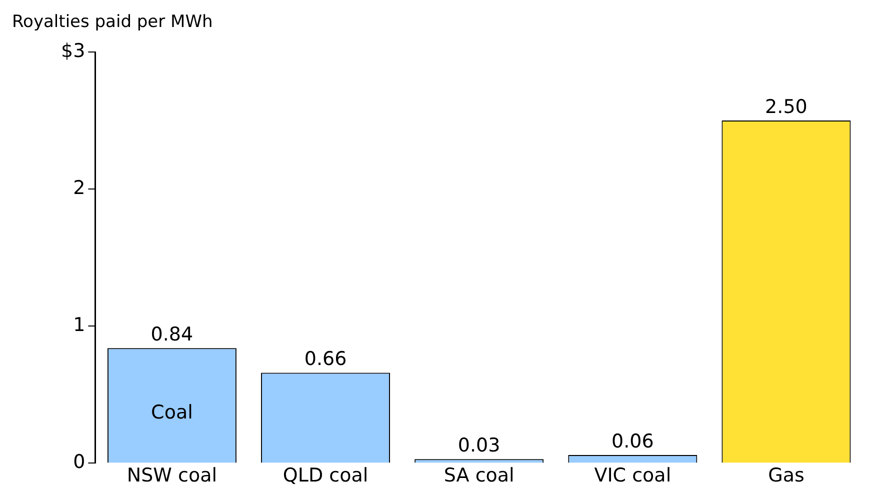 This screenshot has width=869, height=490. What do you see at coordinates (633, 475) in the screenshot?
I see `x-tick-label: VIC coal` at bounding box center [633, 475].